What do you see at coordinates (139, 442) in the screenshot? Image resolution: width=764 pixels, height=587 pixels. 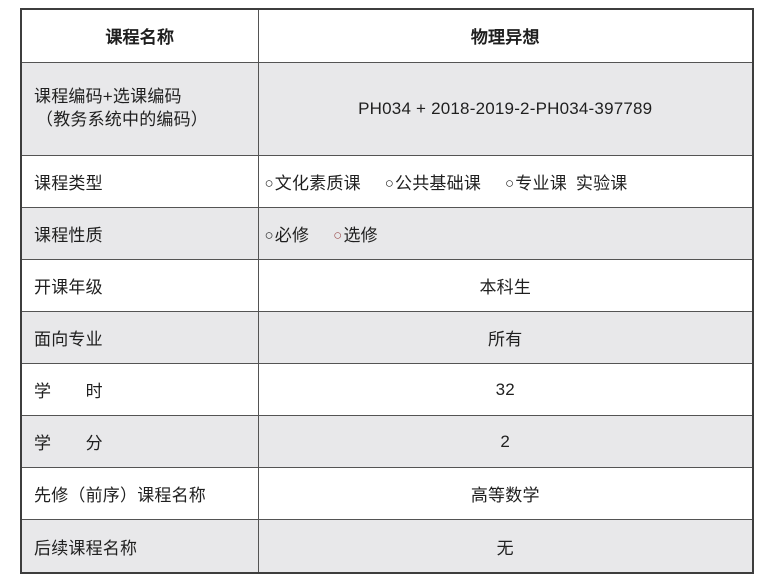 I see `credits-label: 学 分` at bounding box center [139, 442].